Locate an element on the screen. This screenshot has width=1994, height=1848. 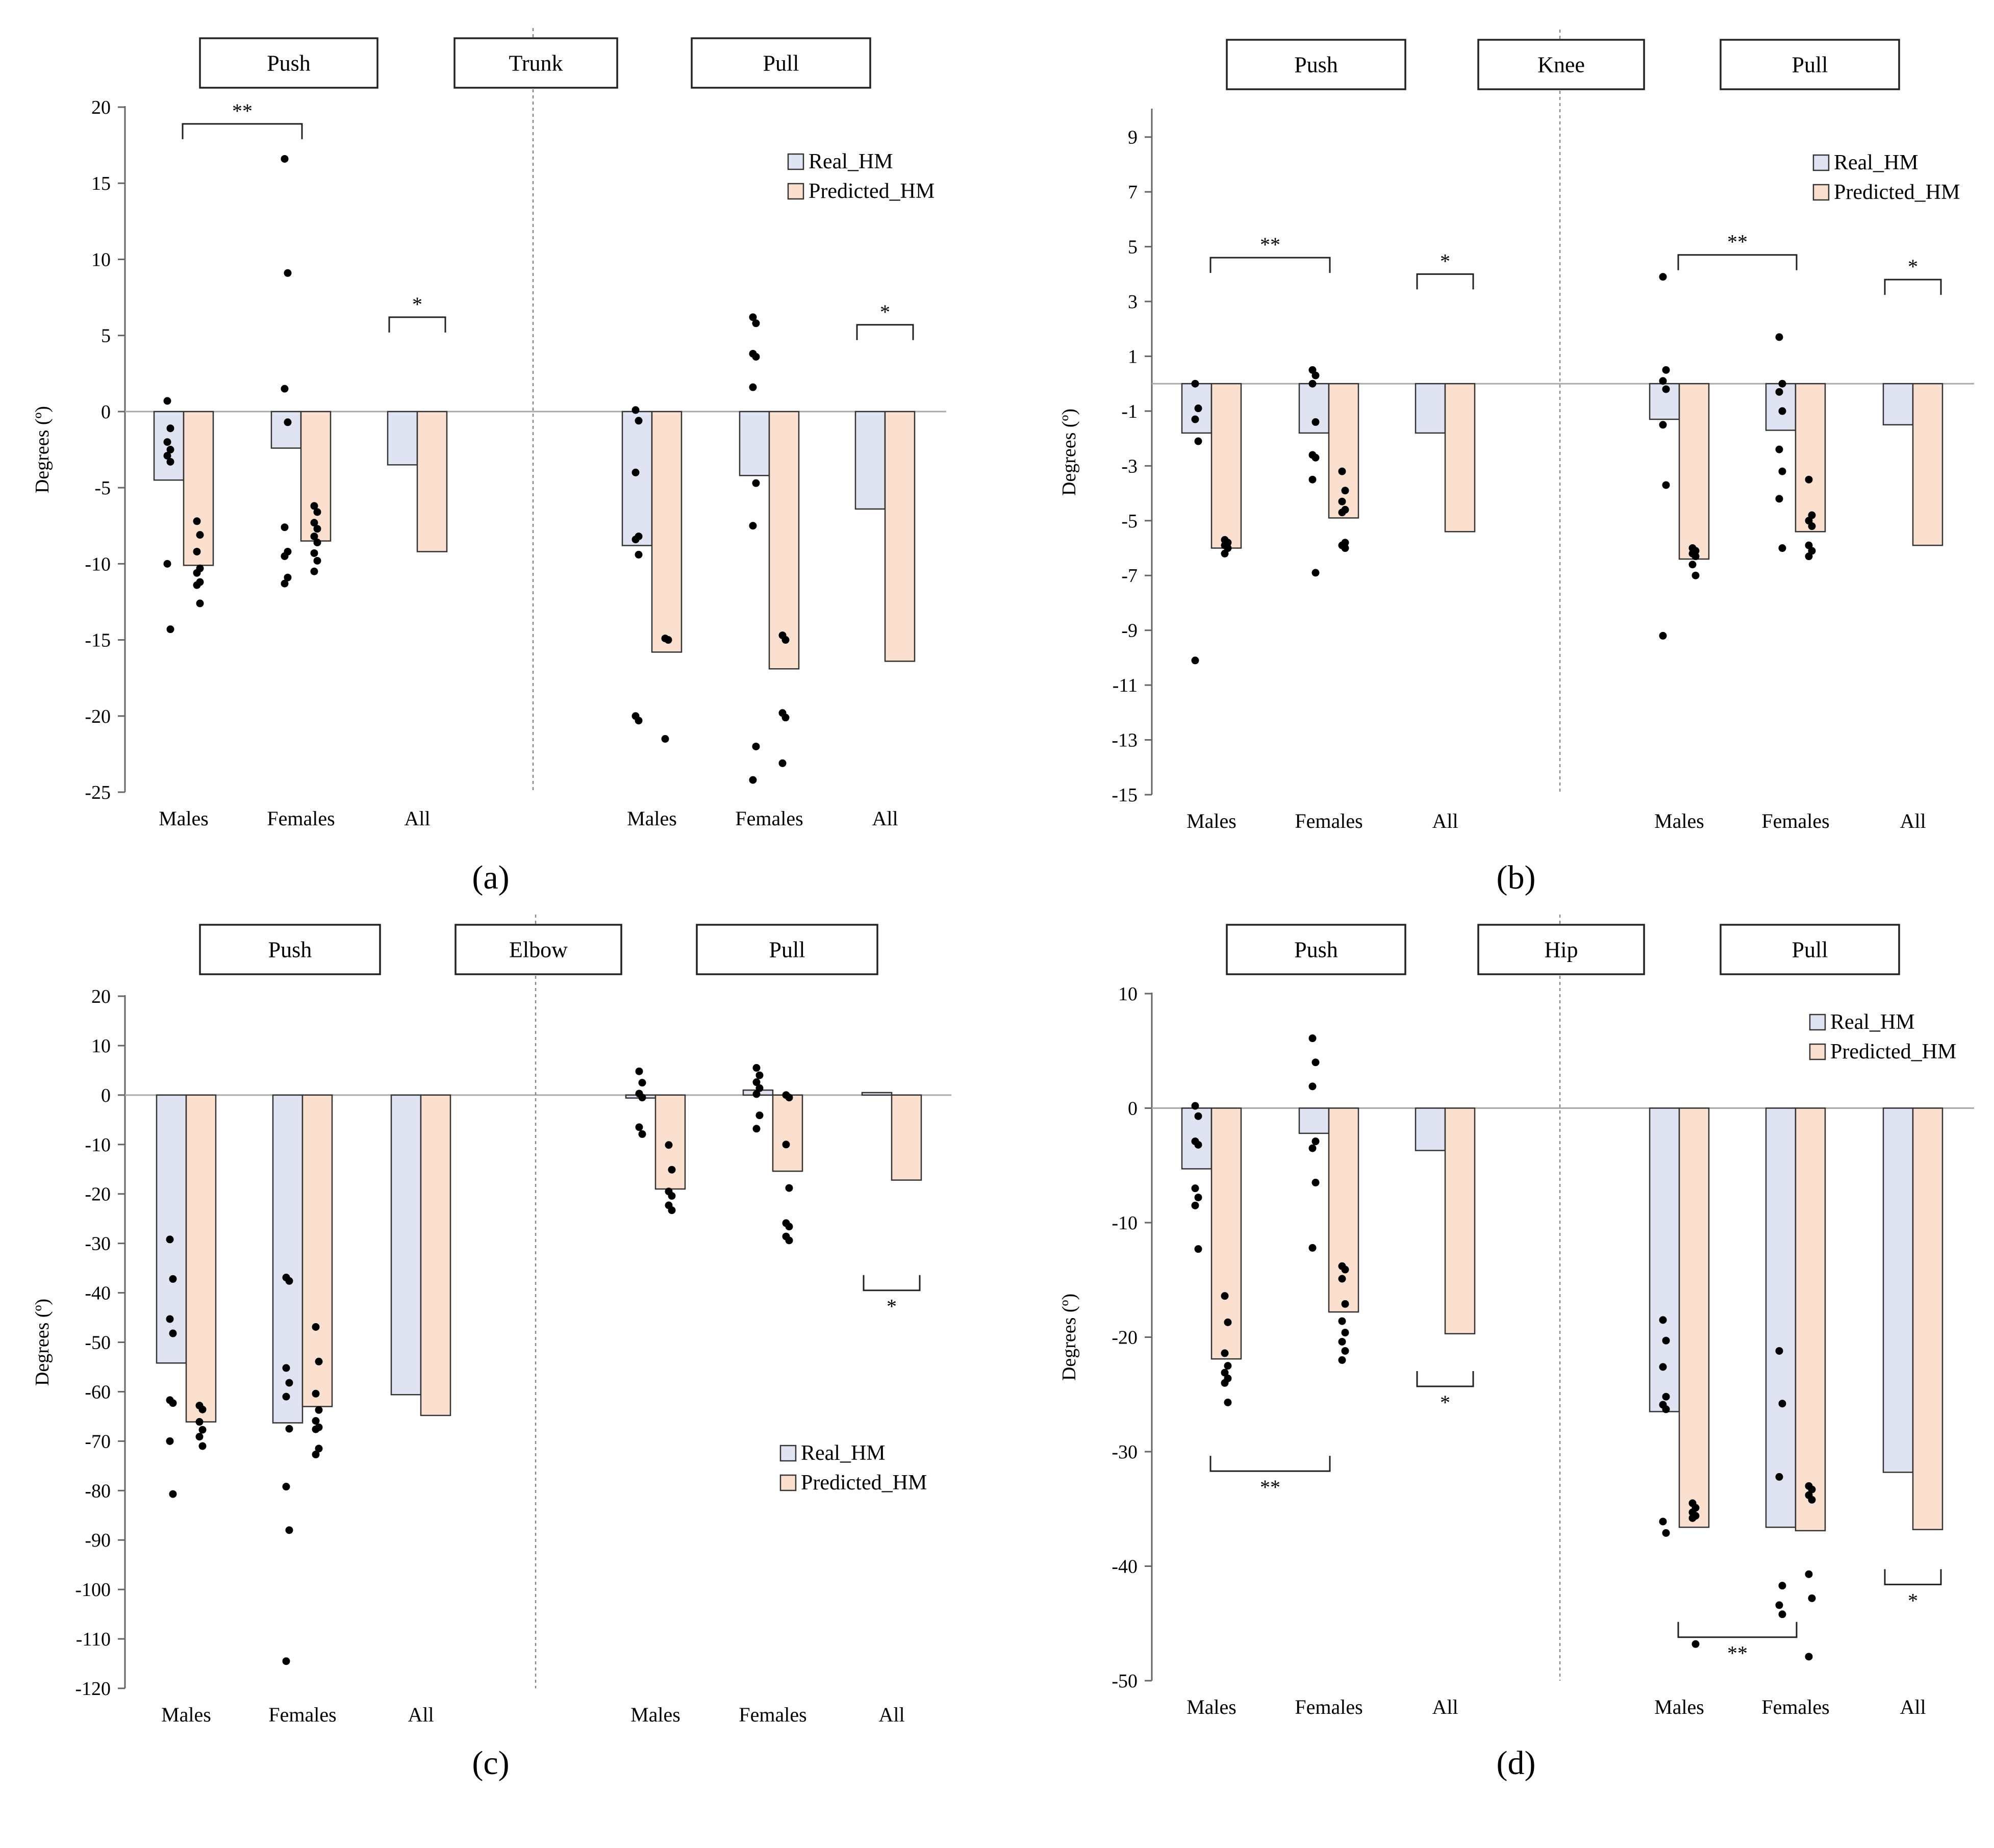
section-header-label: Elbow is located at coordinates (539, 950).